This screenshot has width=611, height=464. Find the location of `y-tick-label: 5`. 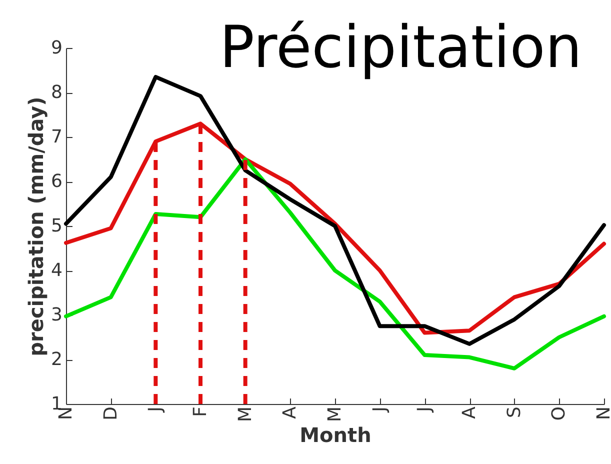

y-tick-label: 5 is located at coordinates (56, 226).